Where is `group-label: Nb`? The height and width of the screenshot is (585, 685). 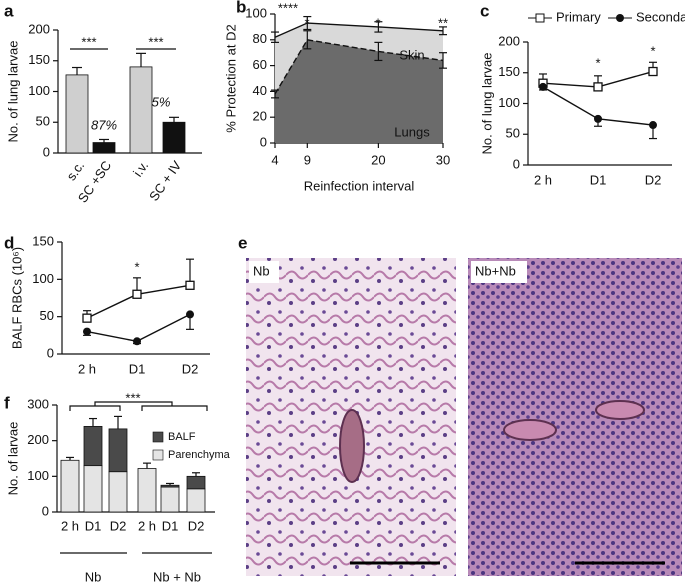
group-label: Nb is located at coordinates (93, 576).